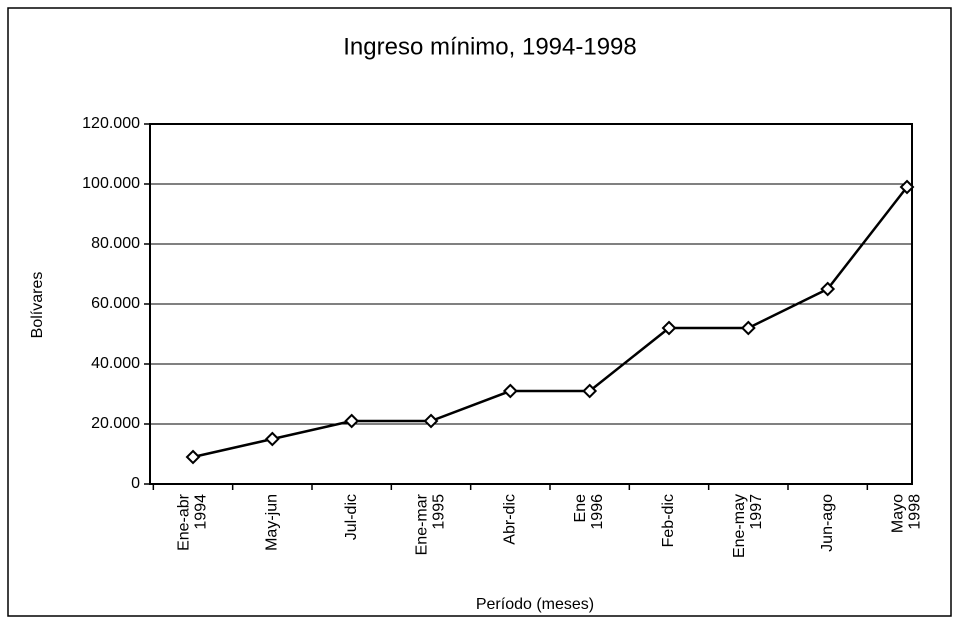 Image resolution: width=958 pixels, height=629 pixels. What do you see at coordinates (37, 305) in the screenshot?
I see `y-axis-label: Bolívares` at bounding box center [37, 305].